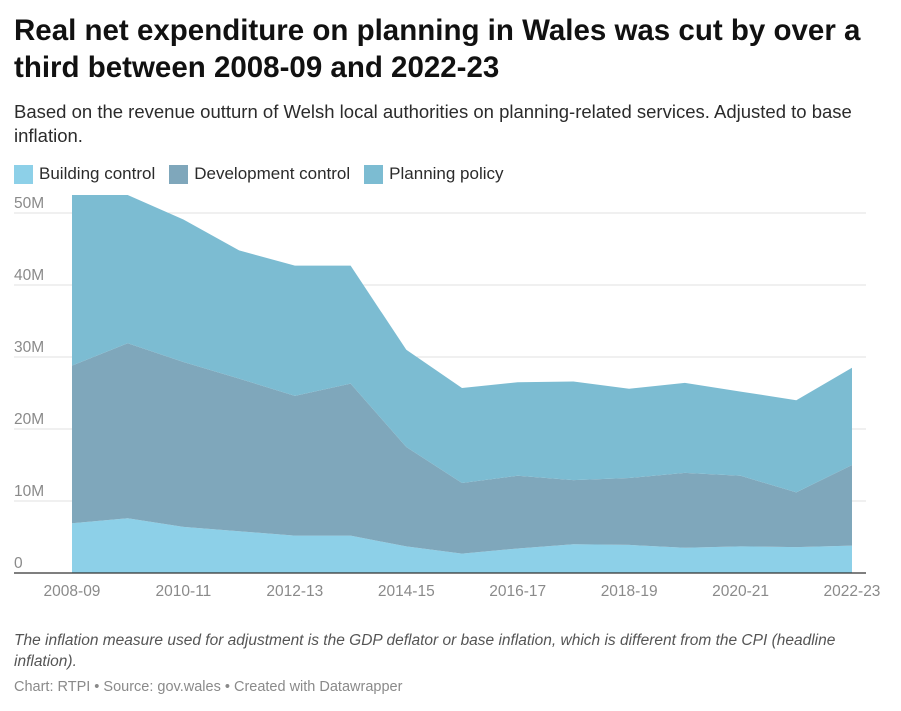  Describe the element at coordinates (29, 203) in the screenshot. I see `y-tick-label: 50M` at that location.